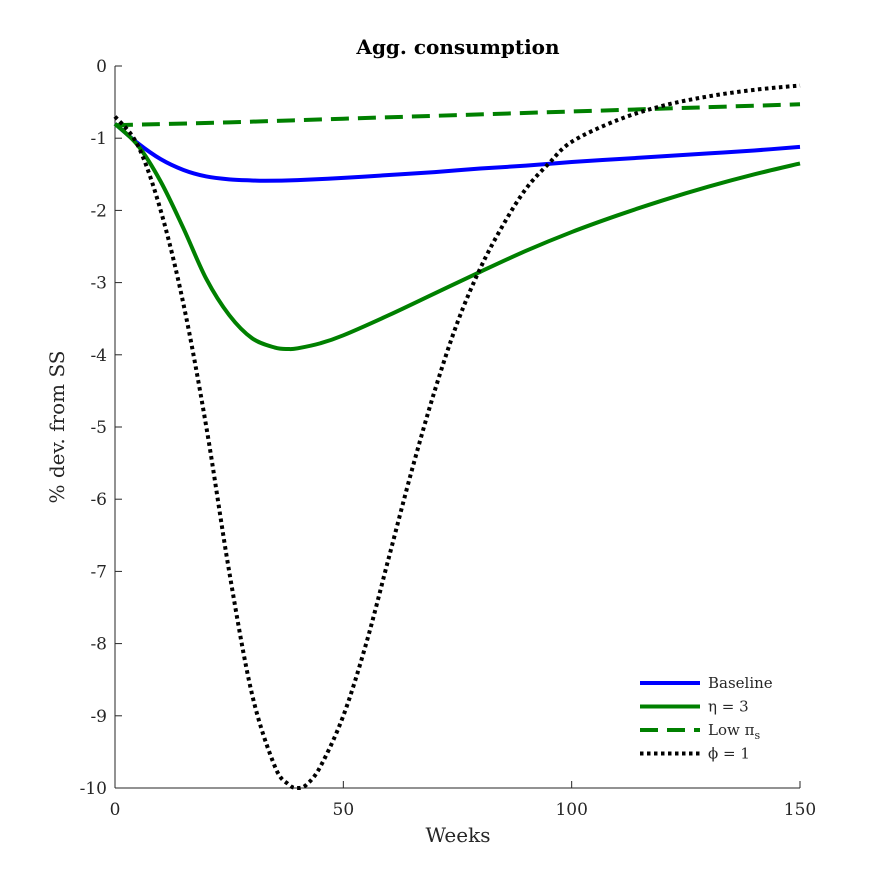 Image resolution: width=885 pixels, height=890 pixels. I want to click on y-axis-title: % dev. from SS, so click(57, 426).